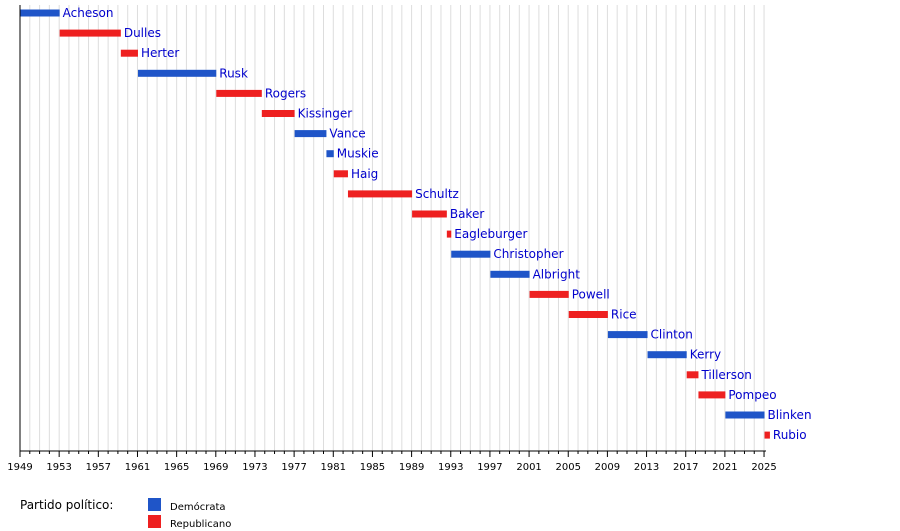 The width and height of the screenshot is (900, 531). What do you see at coordinates (58, 467) in the screenshot?
I see `x-tick-label: 1953` at bounding box center [58, 467].